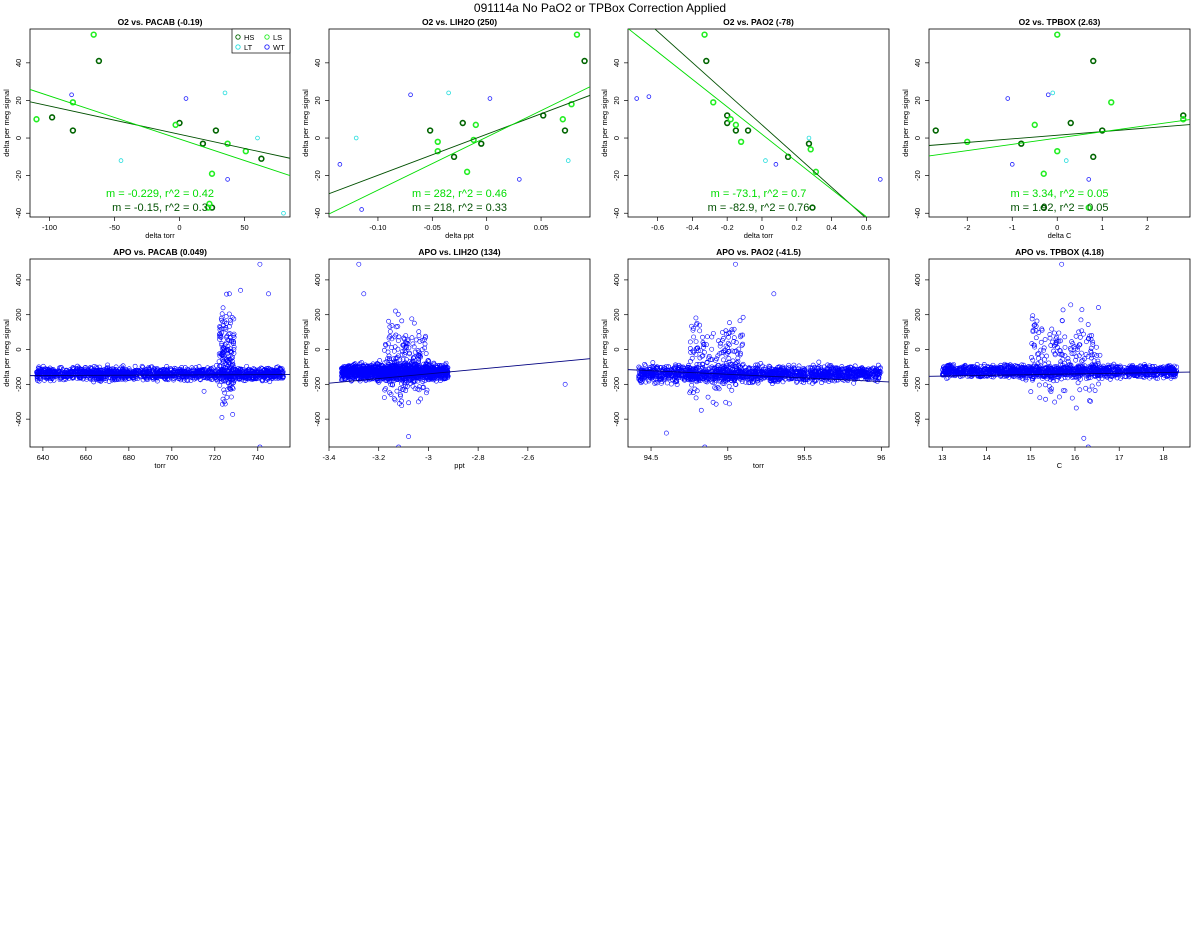 The image size is (1200, 950). I want to click on x-tick-label: 680, so click(129, 457).